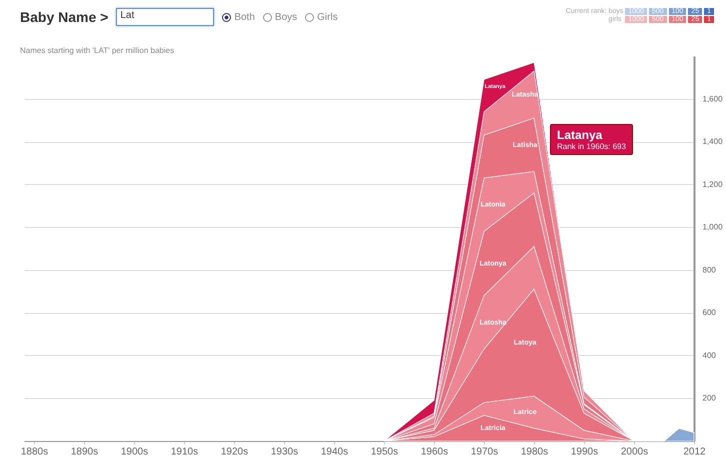  What do you see at coordinates (709, 313) in the screenshot?
I see `y-tick-label: 600` at bounding box center [709, 313].